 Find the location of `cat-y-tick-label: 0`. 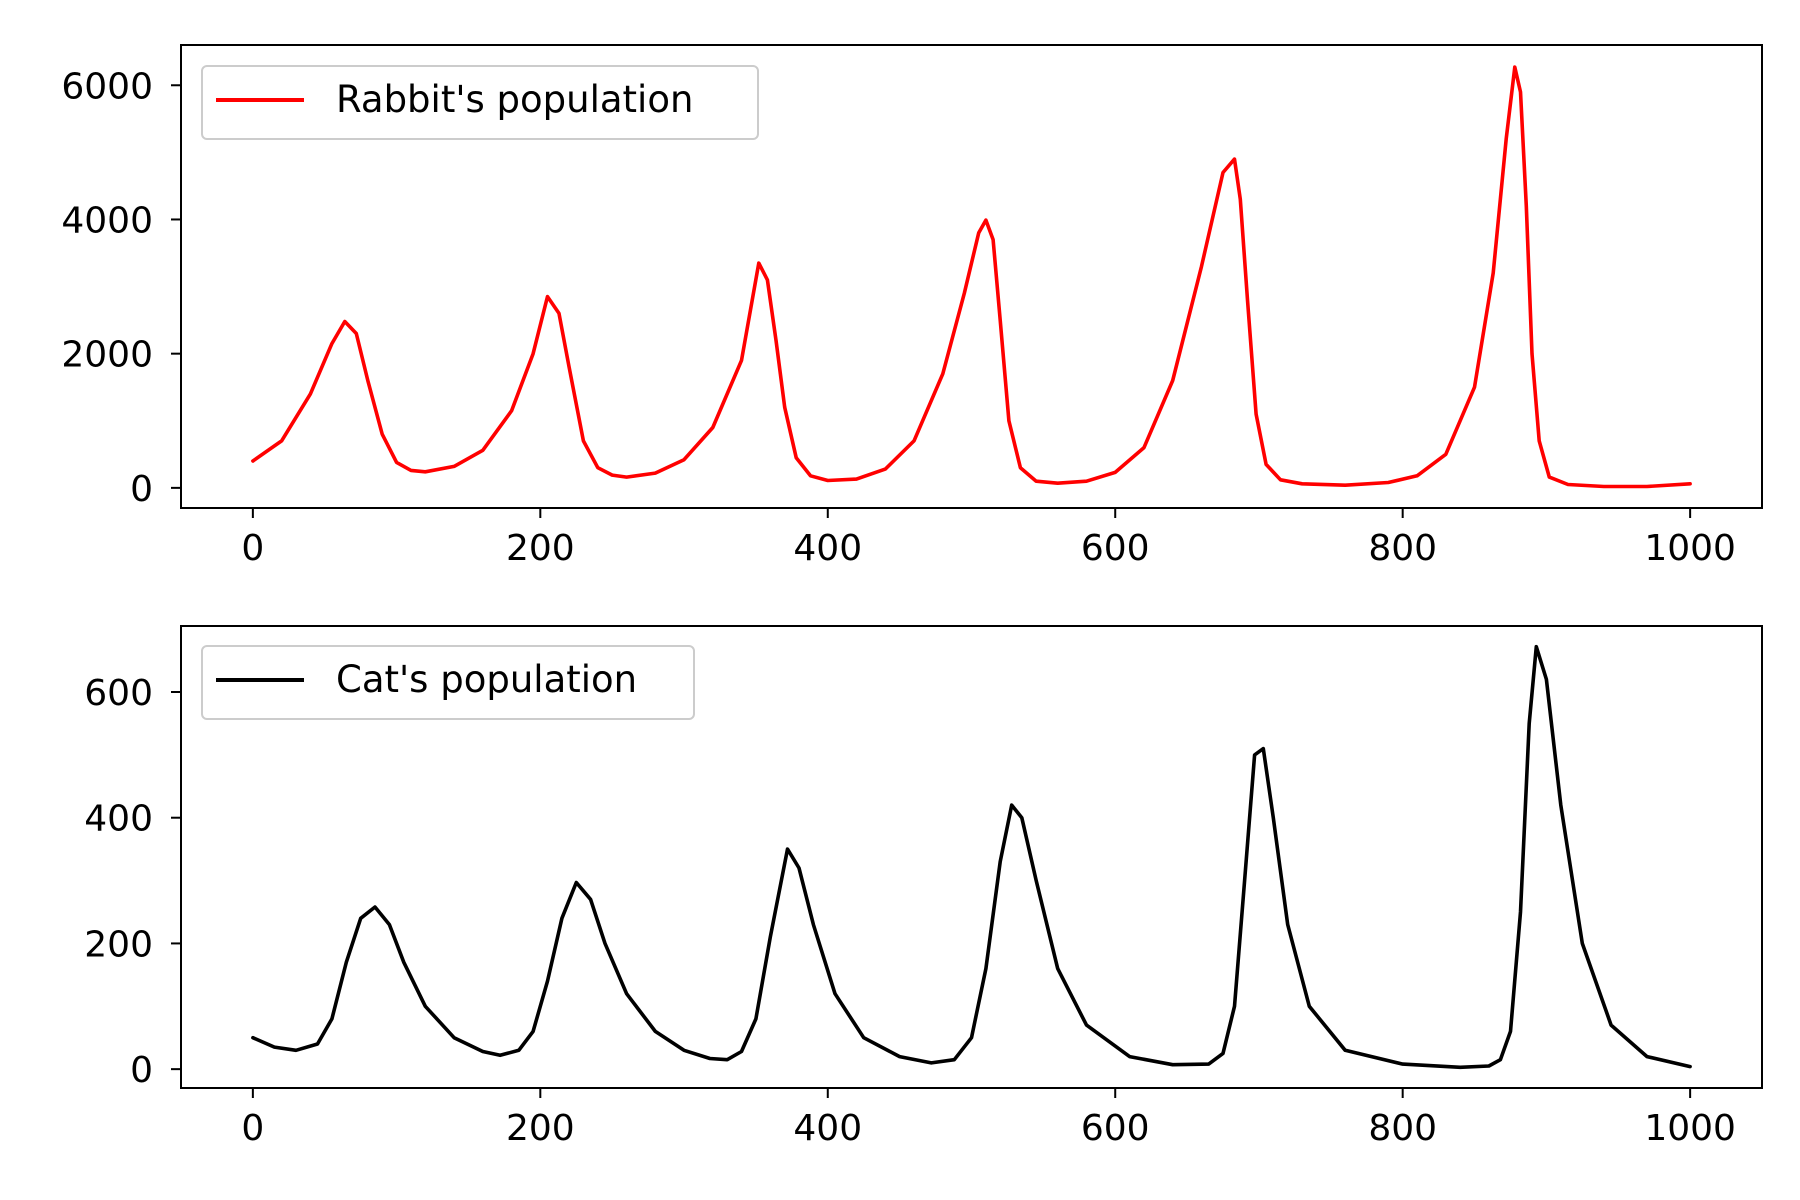

cat-y-tick-label: 0 is located at coordinates (141, 1070).